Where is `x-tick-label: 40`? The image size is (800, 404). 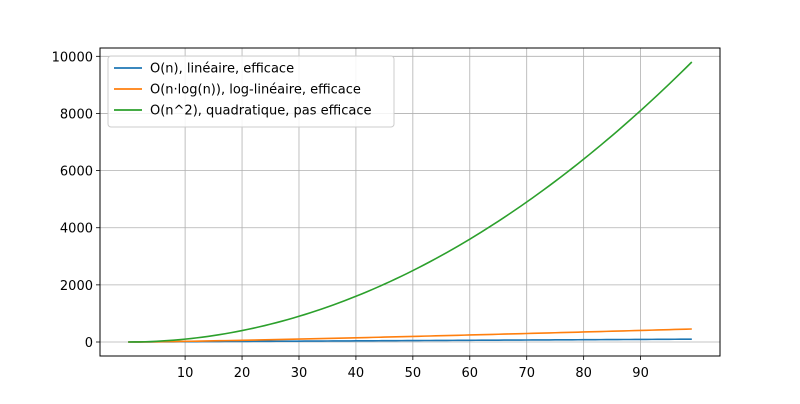
x-tick-label: 40 is located at coordinates (356, 373).